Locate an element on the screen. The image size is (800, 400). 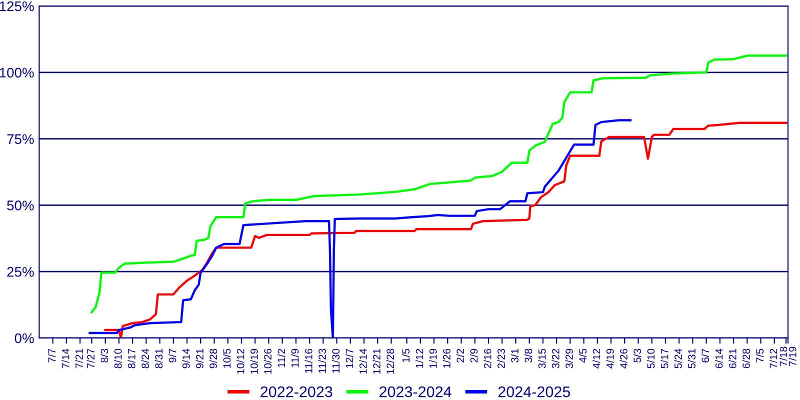
x-tick-label: 11/16 is located at coordinates (308, 360).